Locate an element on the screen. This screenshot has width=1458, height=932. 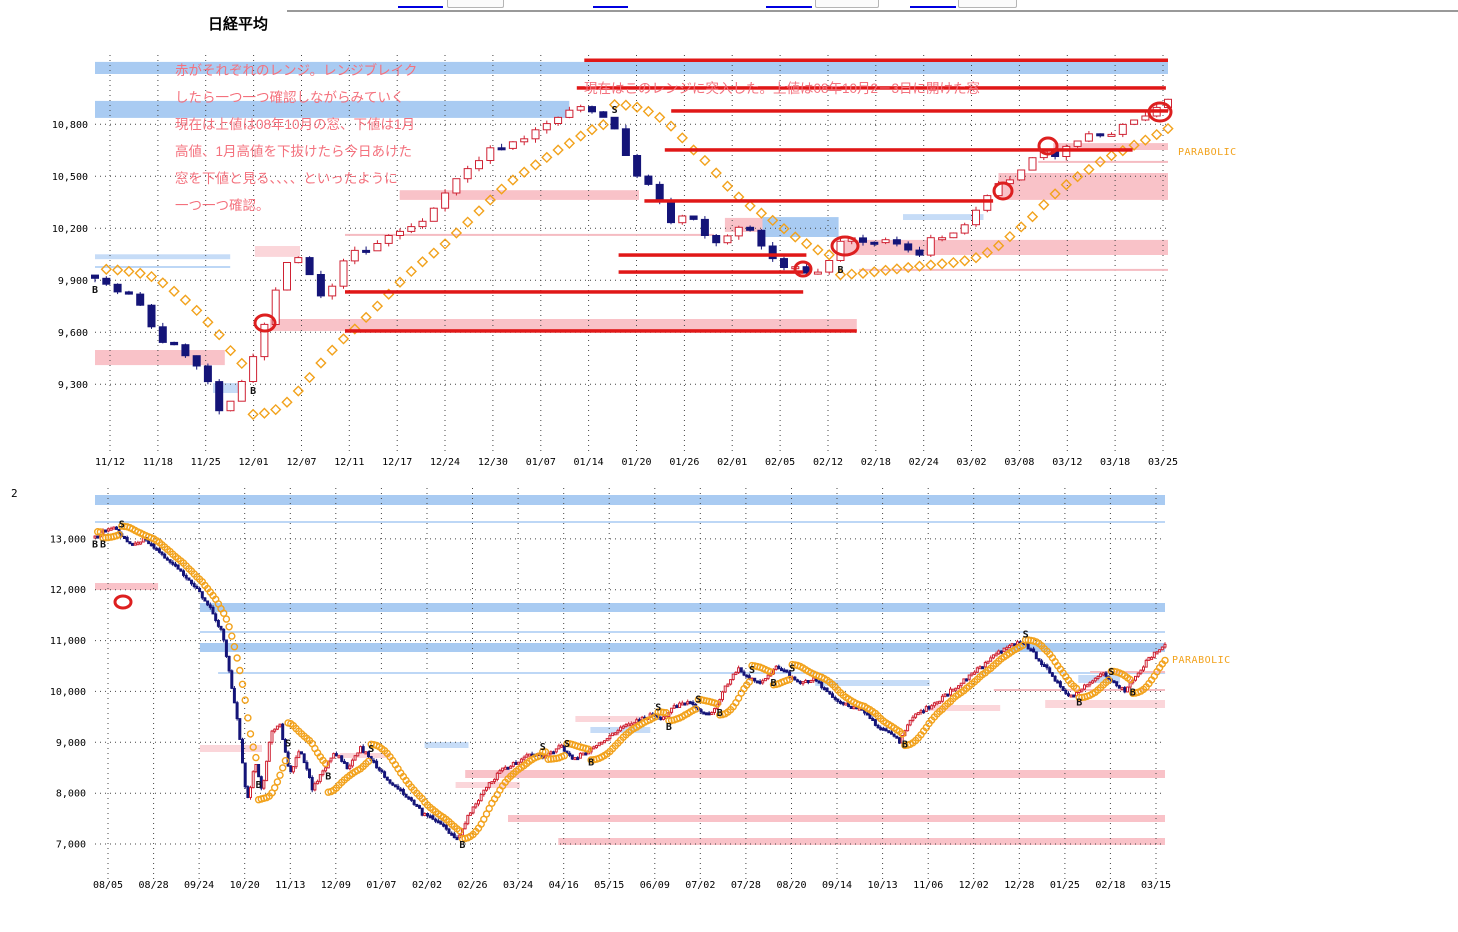
svg-text: 03/12 is located at coordinates (1067, 462).